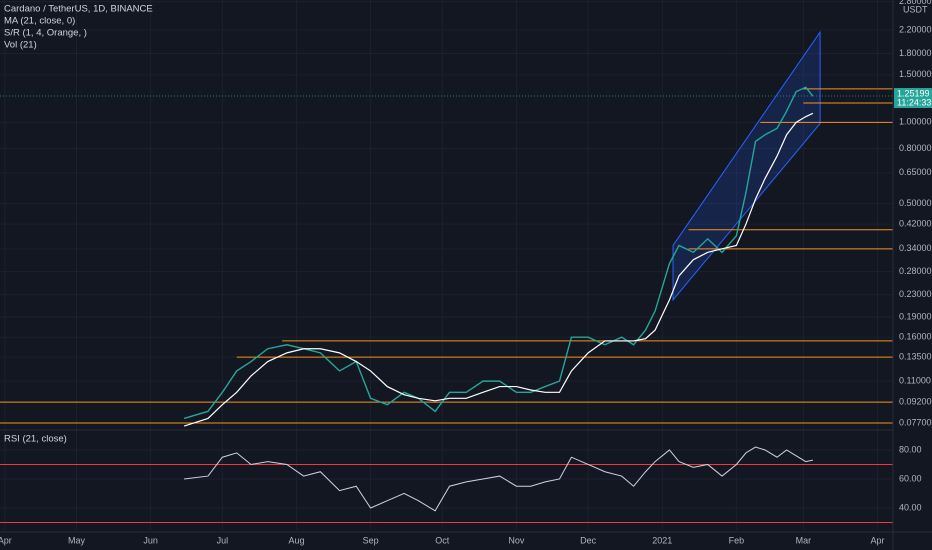 Image resolution: width=932 pixels, height=550 pixels. What do you see at coordinates (915, 356) in the screenshot?
I see `y-tick-label: 0.13500` at bounding box center [915, 356].